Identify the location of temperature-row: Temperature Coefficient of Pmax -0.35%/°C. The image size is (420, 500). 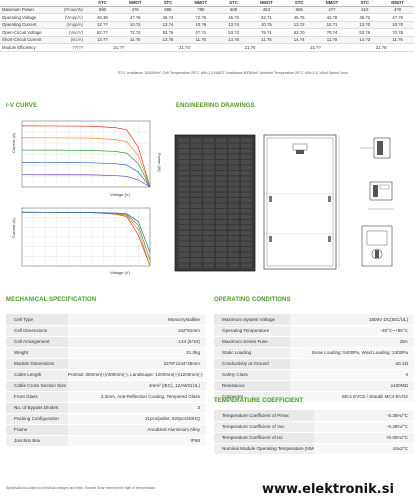
(314, 416).